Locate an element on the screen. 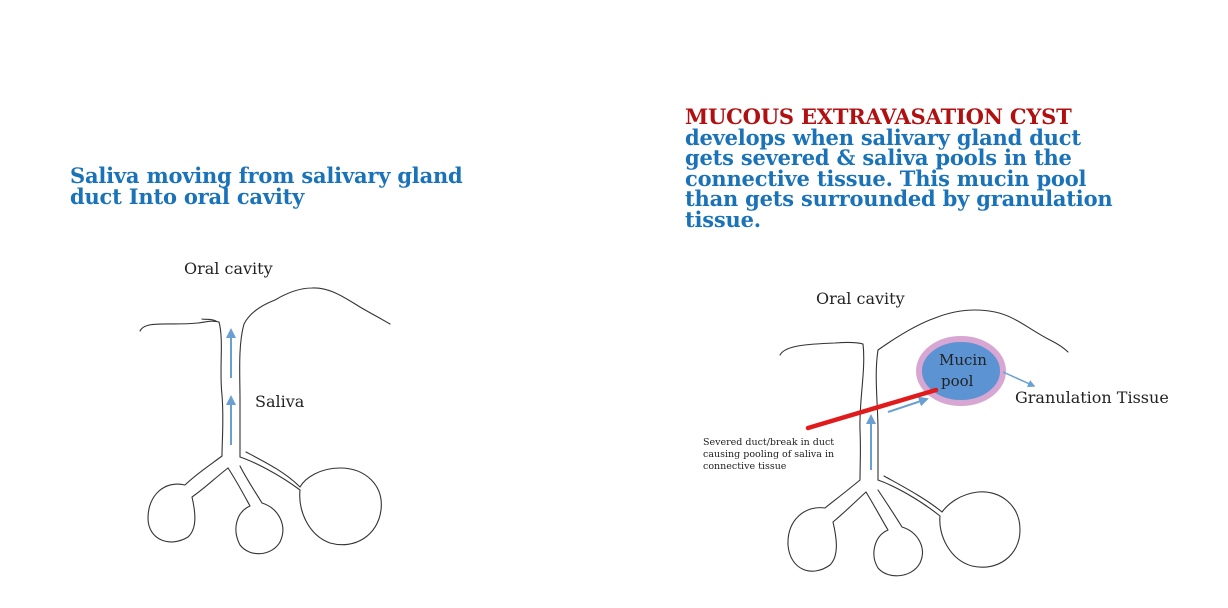 The width and height of the screenshot is (1228, 608). right-lobule-middle is located at coordinates (894, 533).